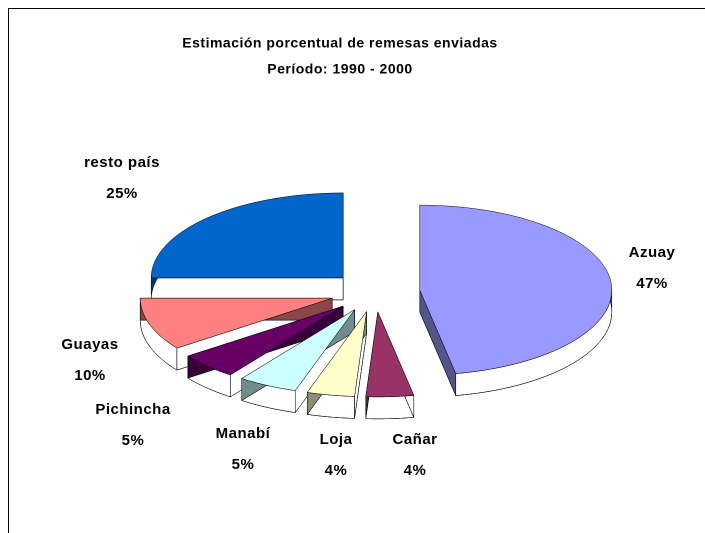 This screenshot has width=705, height=533. I want to click on data-label: 47%, so click(652, 283).